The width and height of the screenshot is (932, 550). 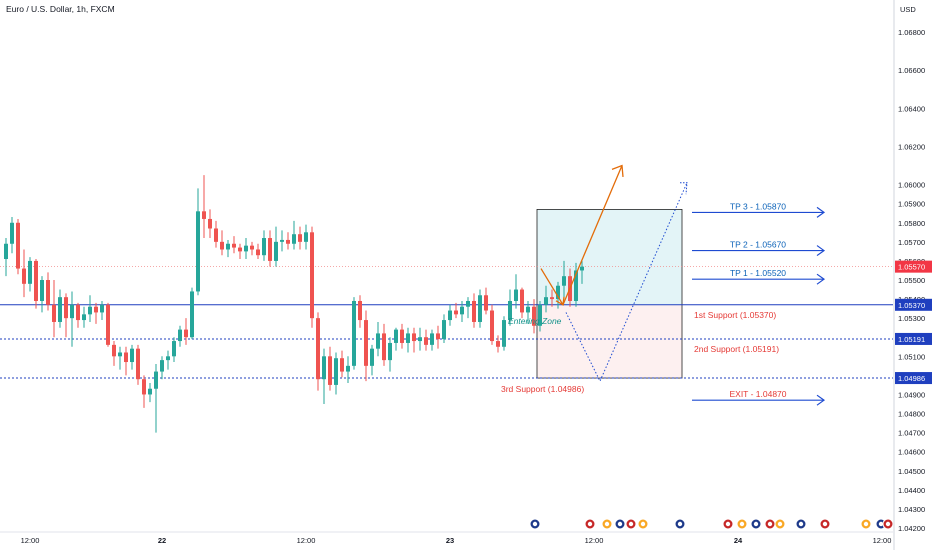 I want to click on price-tick-label: 1.05300, so click(x=911, y=318).